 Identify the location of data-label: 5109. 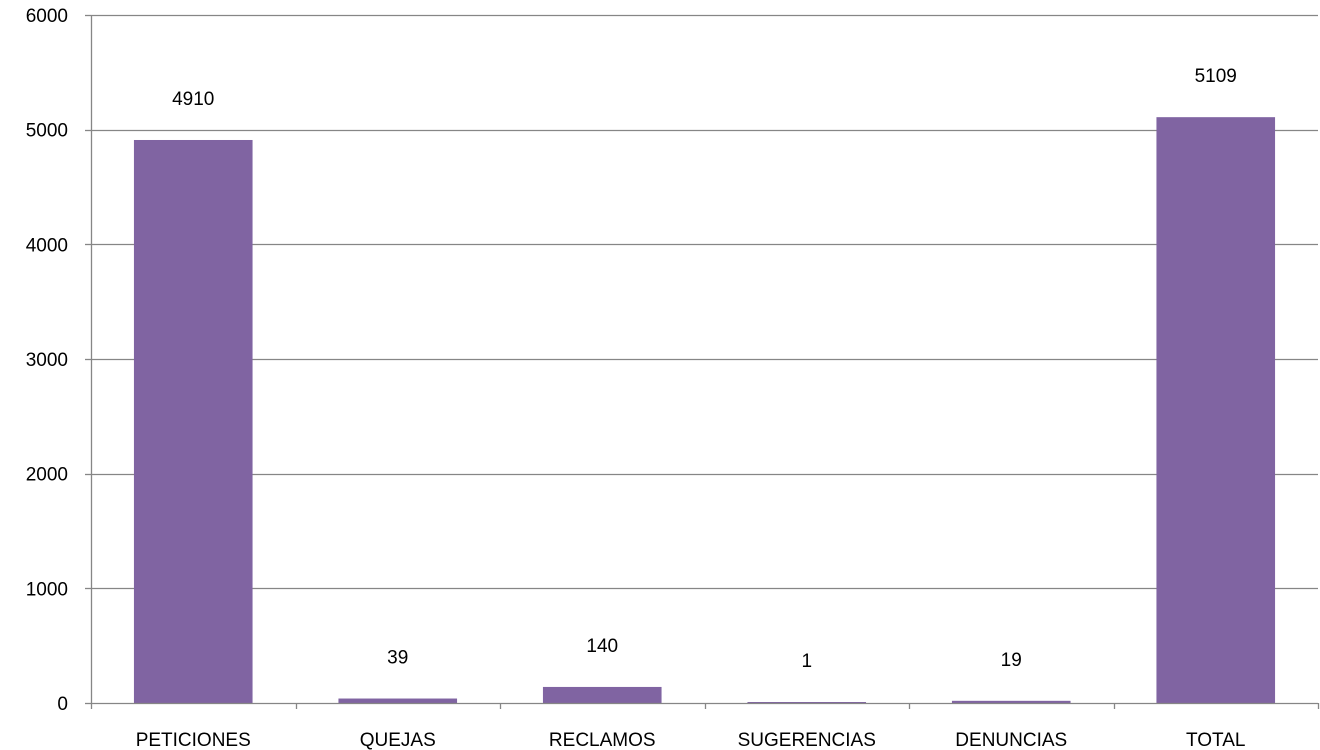
(1216, 76).